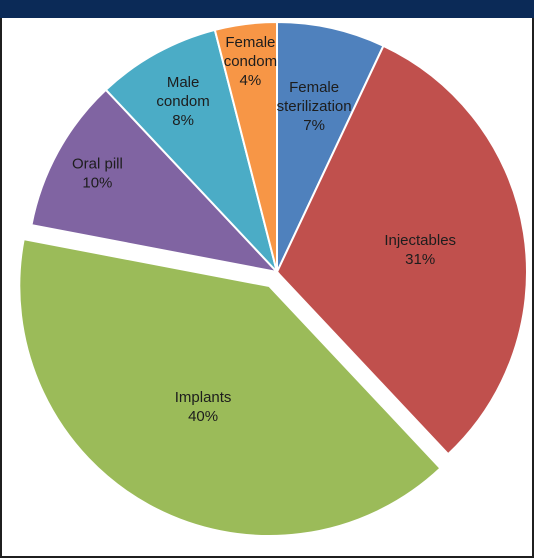  What do you see at coordinates (203, 407) in the screenshot?
I see `pie-slice-label-2: Implants 40%` at bounding box center [203, 407].